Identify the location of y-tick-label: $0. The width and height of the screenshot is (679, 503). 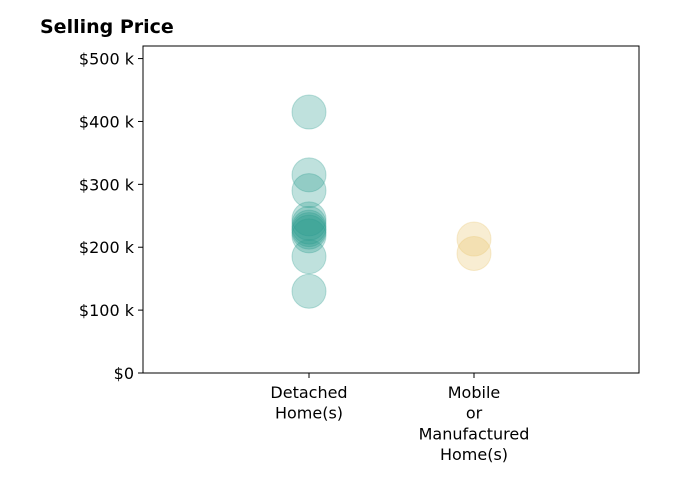
(124, 373).